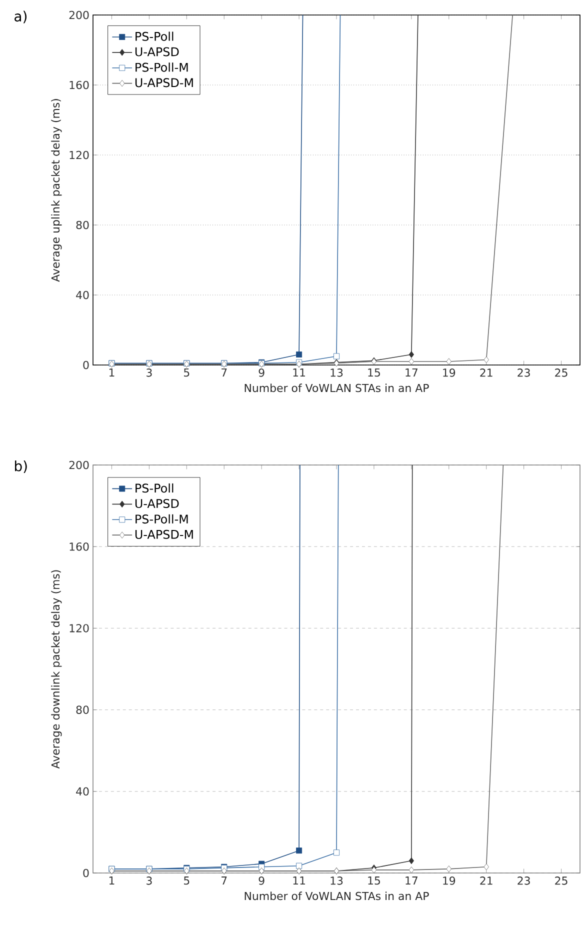 This screenshot has height=940, width=583. I want to click on y-axis-title: Average downlink packet delay (ms), so click(56, 669).